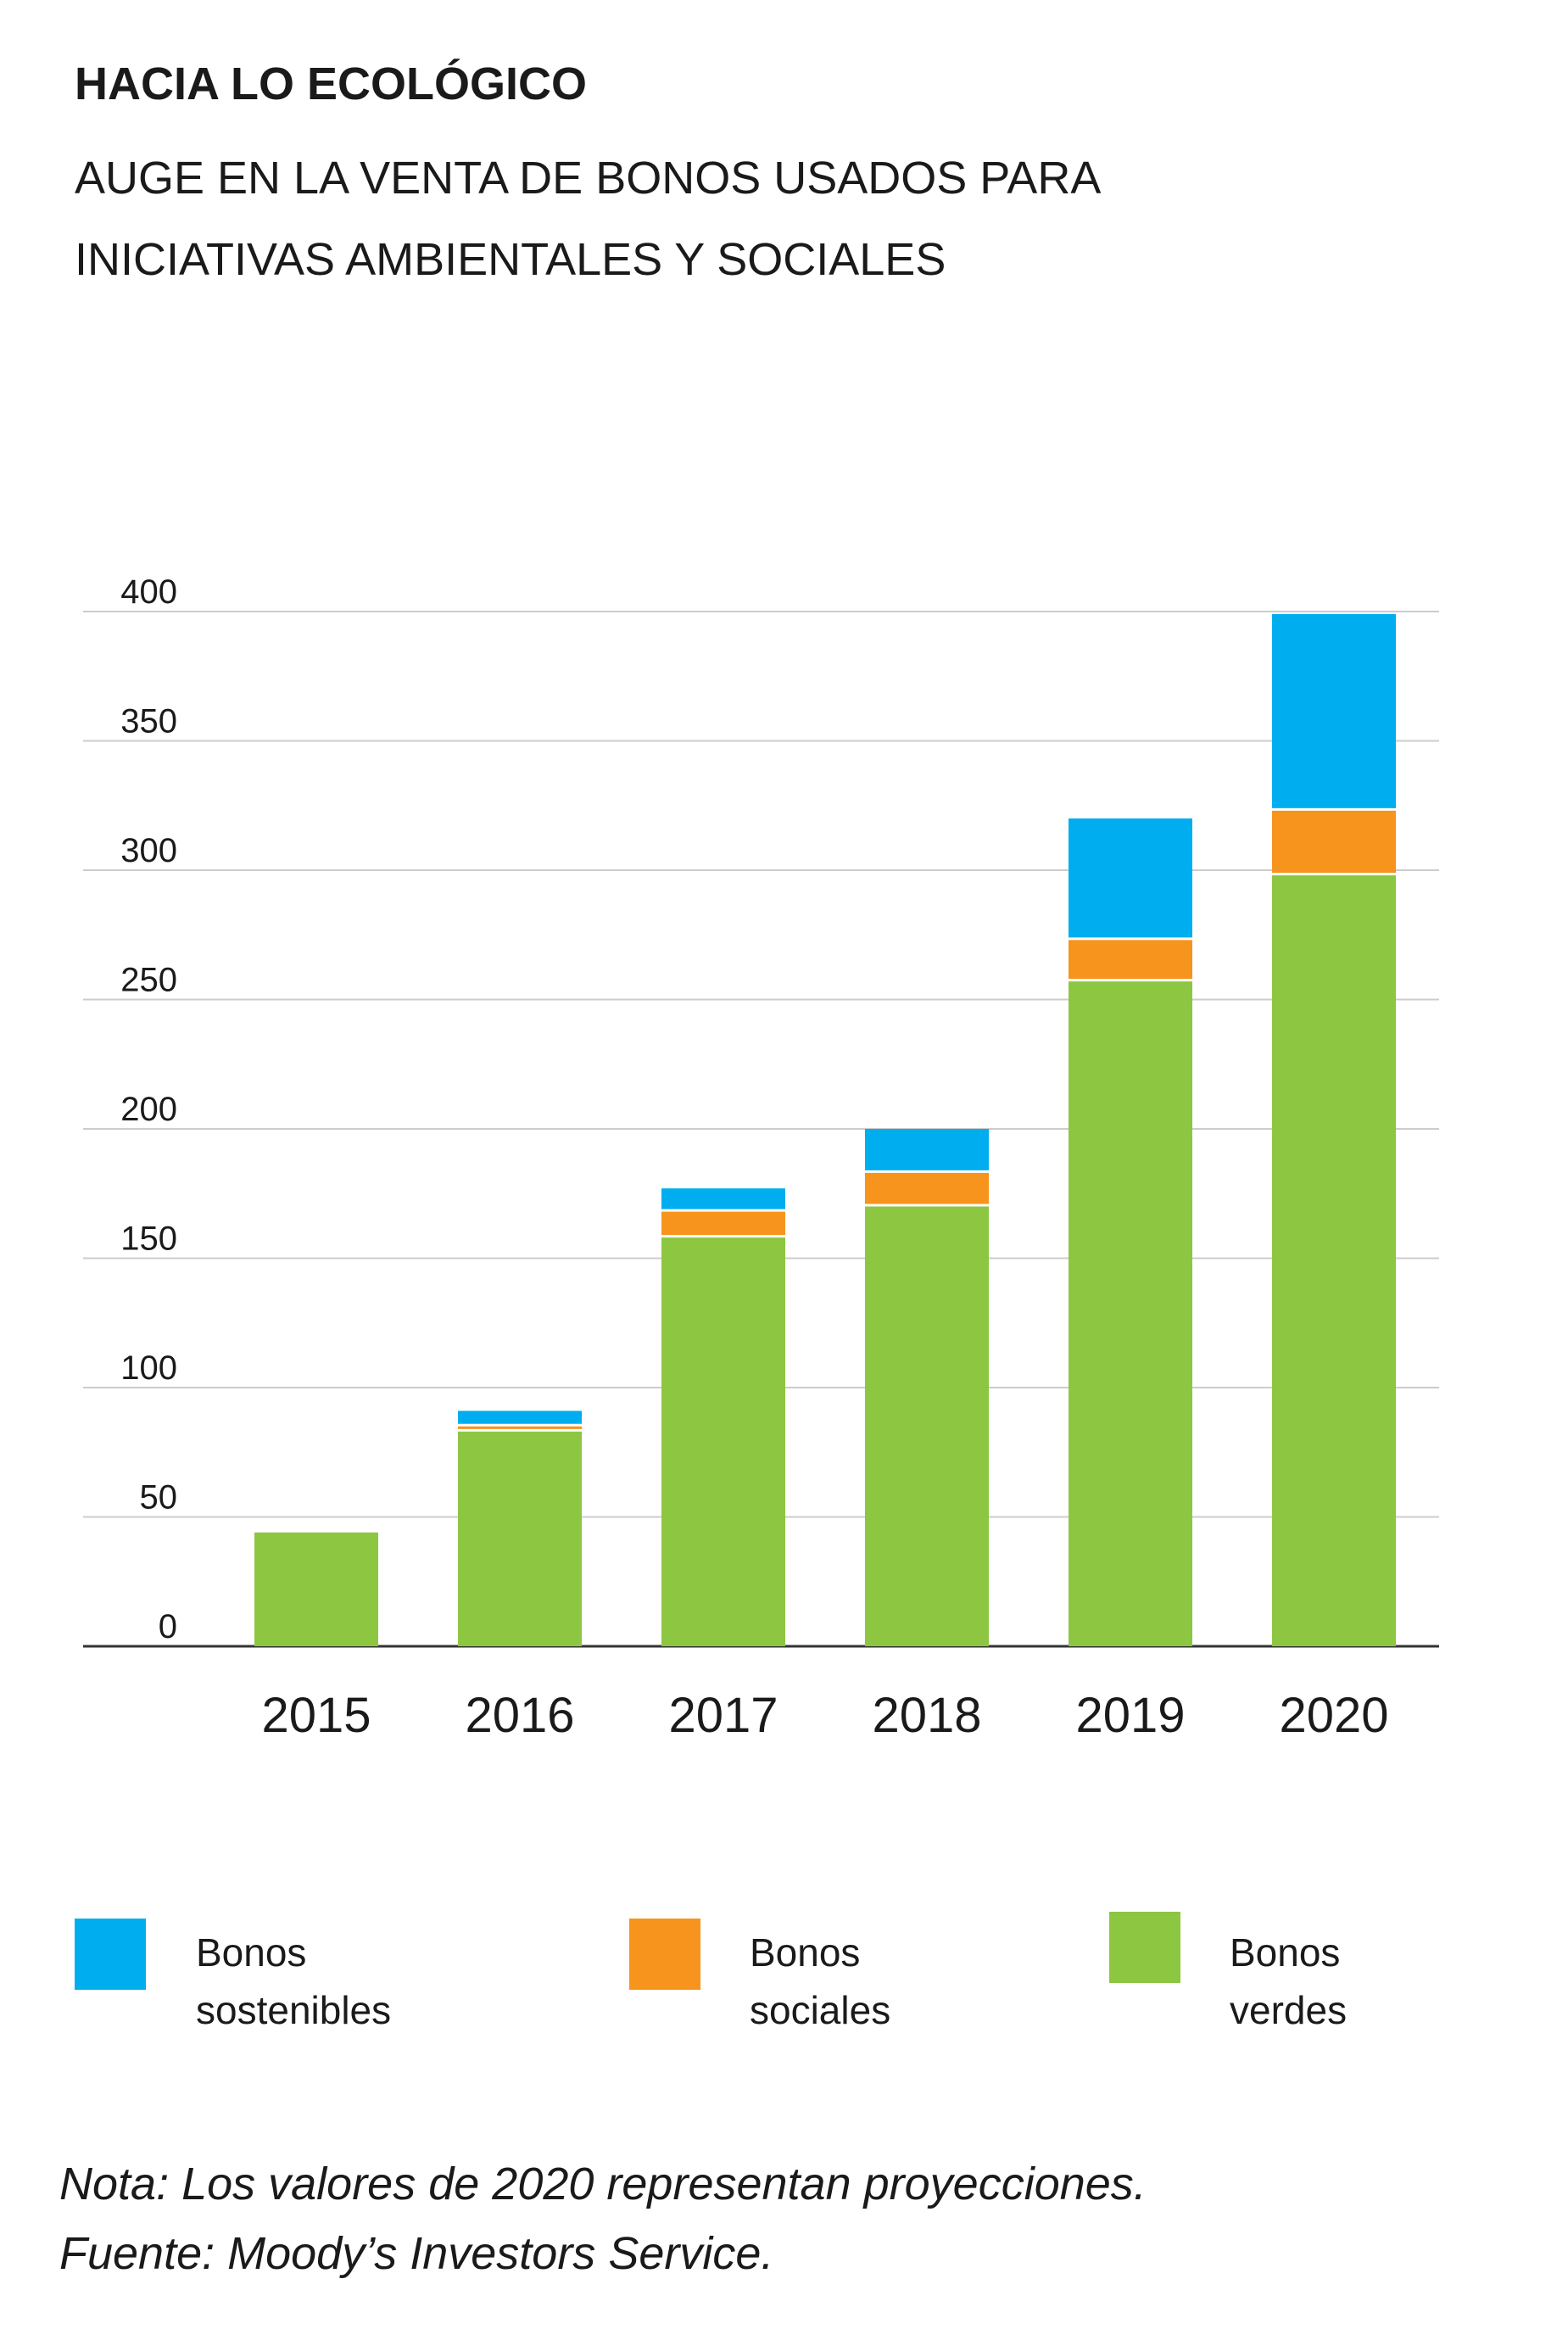 The image size is (1568, 2346). What do you see at coordinates (417, 2253) in the screenshot?
I see `source-line: Fuente: Moody’s Investors Service.` at bounding box center [417, 2253].